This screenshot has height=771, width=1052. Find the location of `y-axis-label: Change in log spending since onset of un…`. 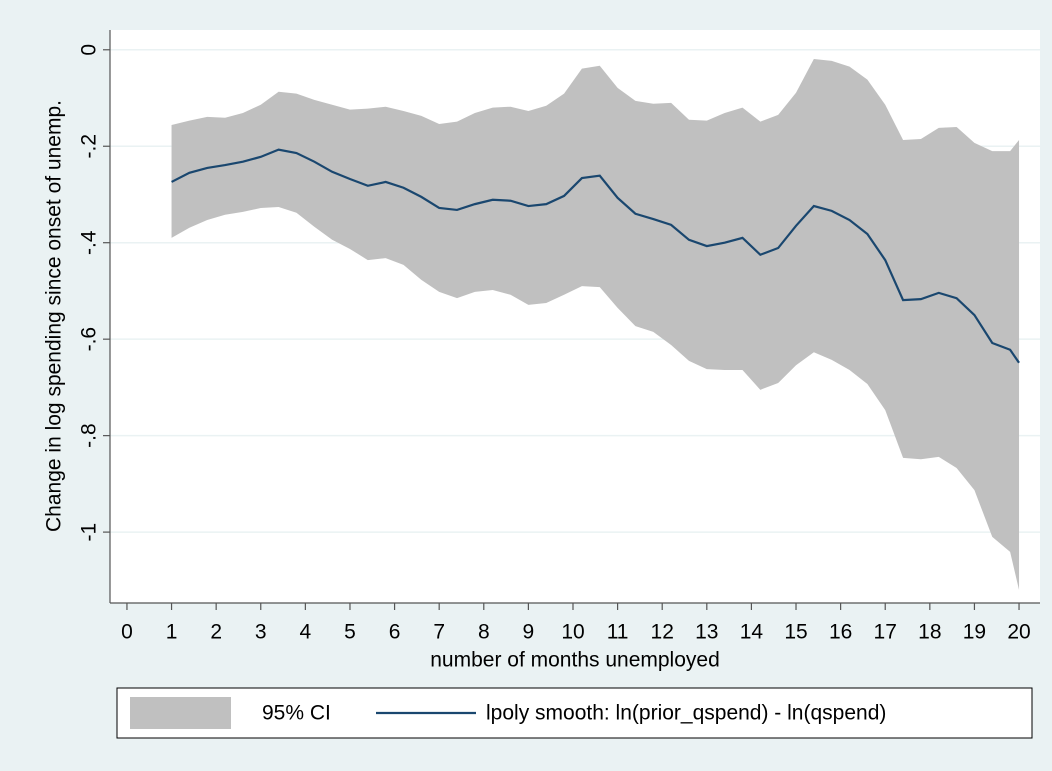

y-axis-label: Change in log spending since onset of un… is located at coordinates (54, 316).